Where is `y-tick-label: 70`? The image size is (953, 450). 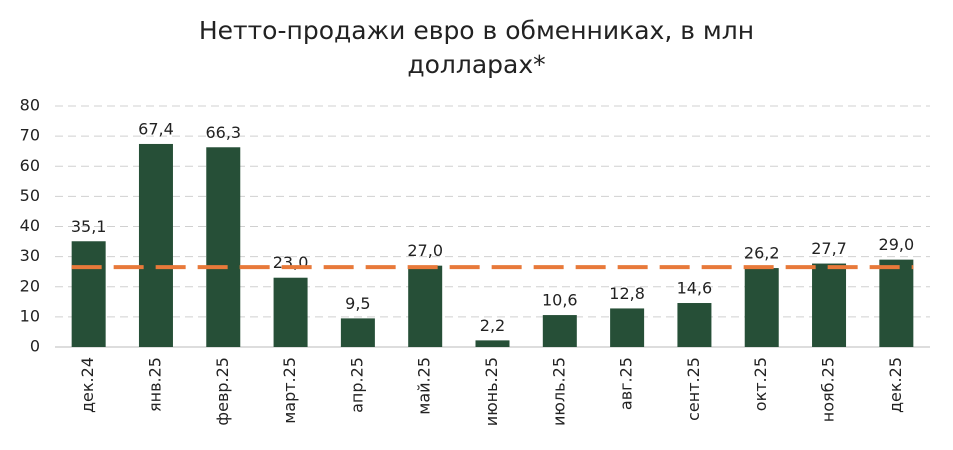
y-tick-label: 70 is located at coordinates (30, 135).